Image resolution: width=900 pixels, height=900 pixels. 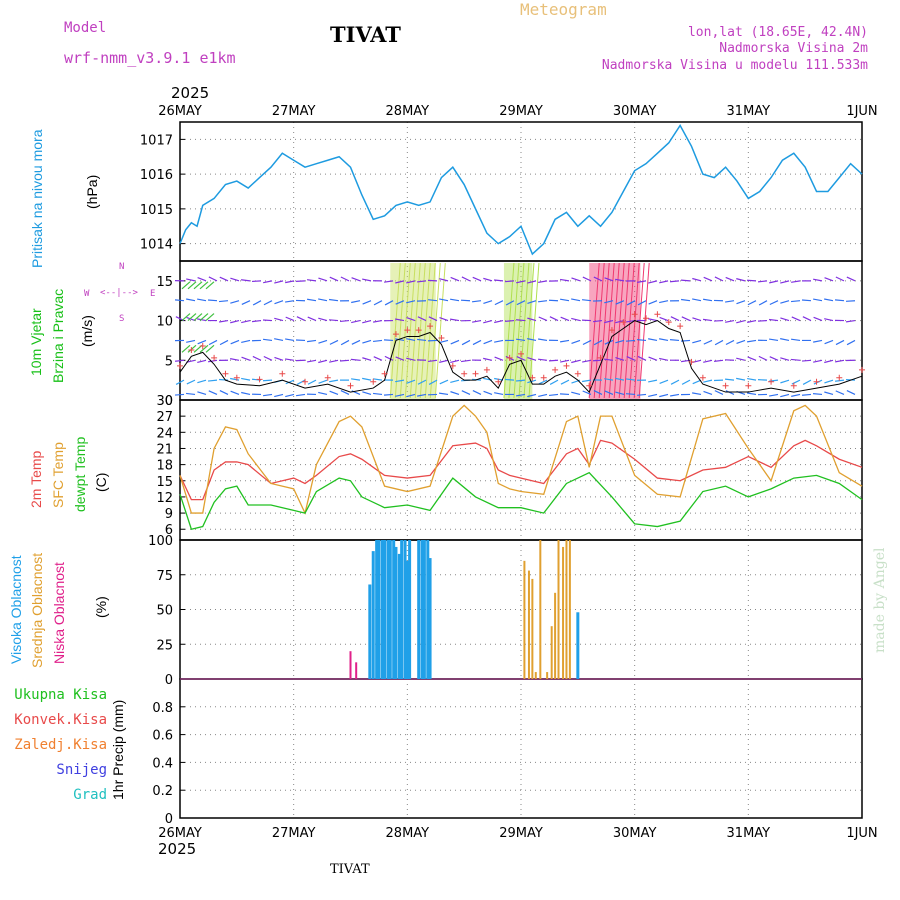 What do you see at coordinates (861, 111) in the screenshot?
I see `x-tick-label-top: 1JUN` at bounding box center [861, 111].